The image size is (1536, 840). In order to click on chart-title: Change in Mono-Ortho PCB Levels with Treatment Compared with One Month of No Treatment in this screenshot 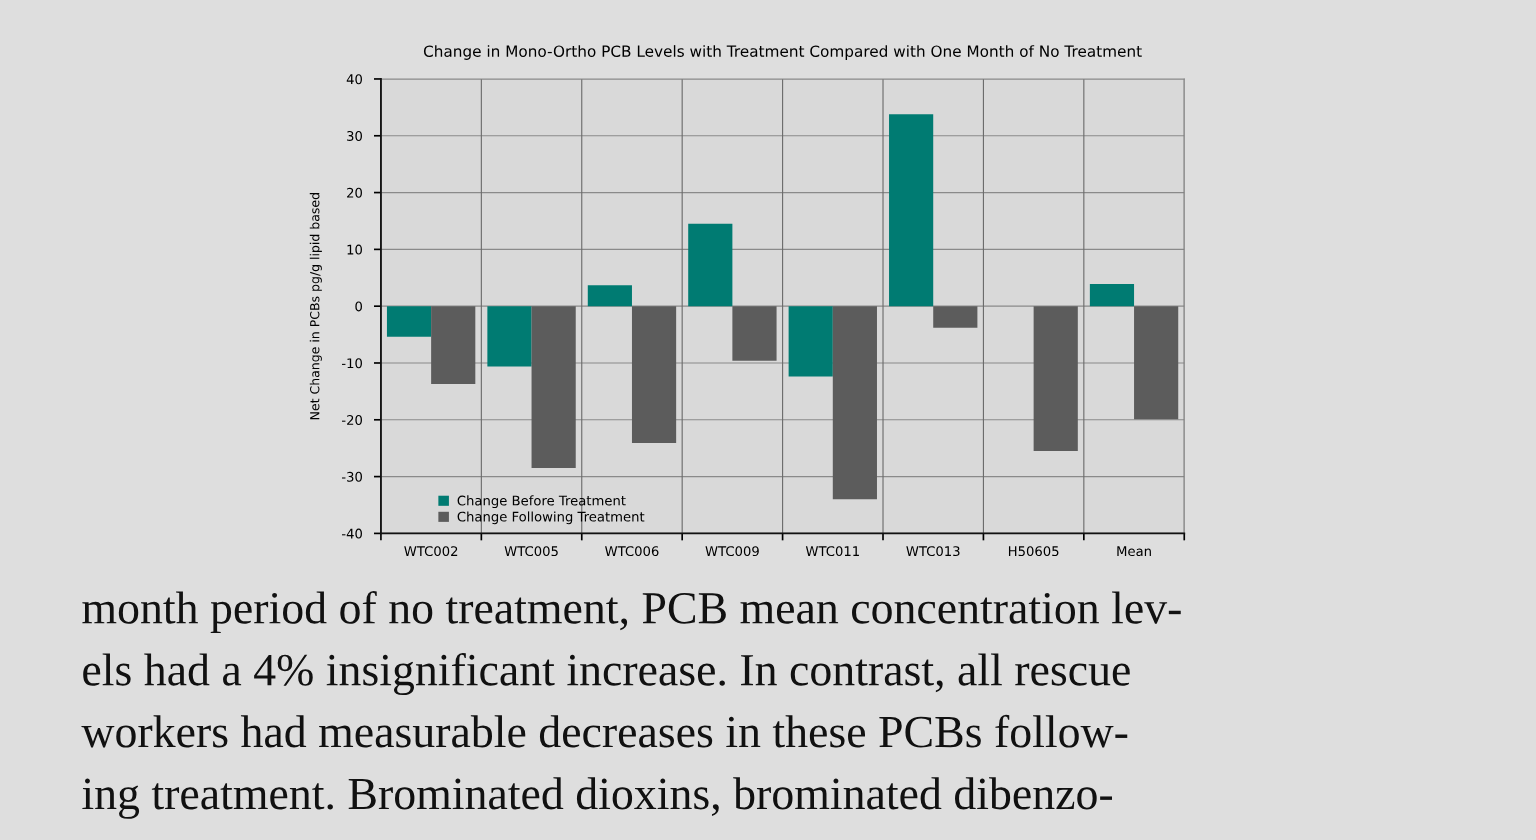, I will do `click(782, 52)`.